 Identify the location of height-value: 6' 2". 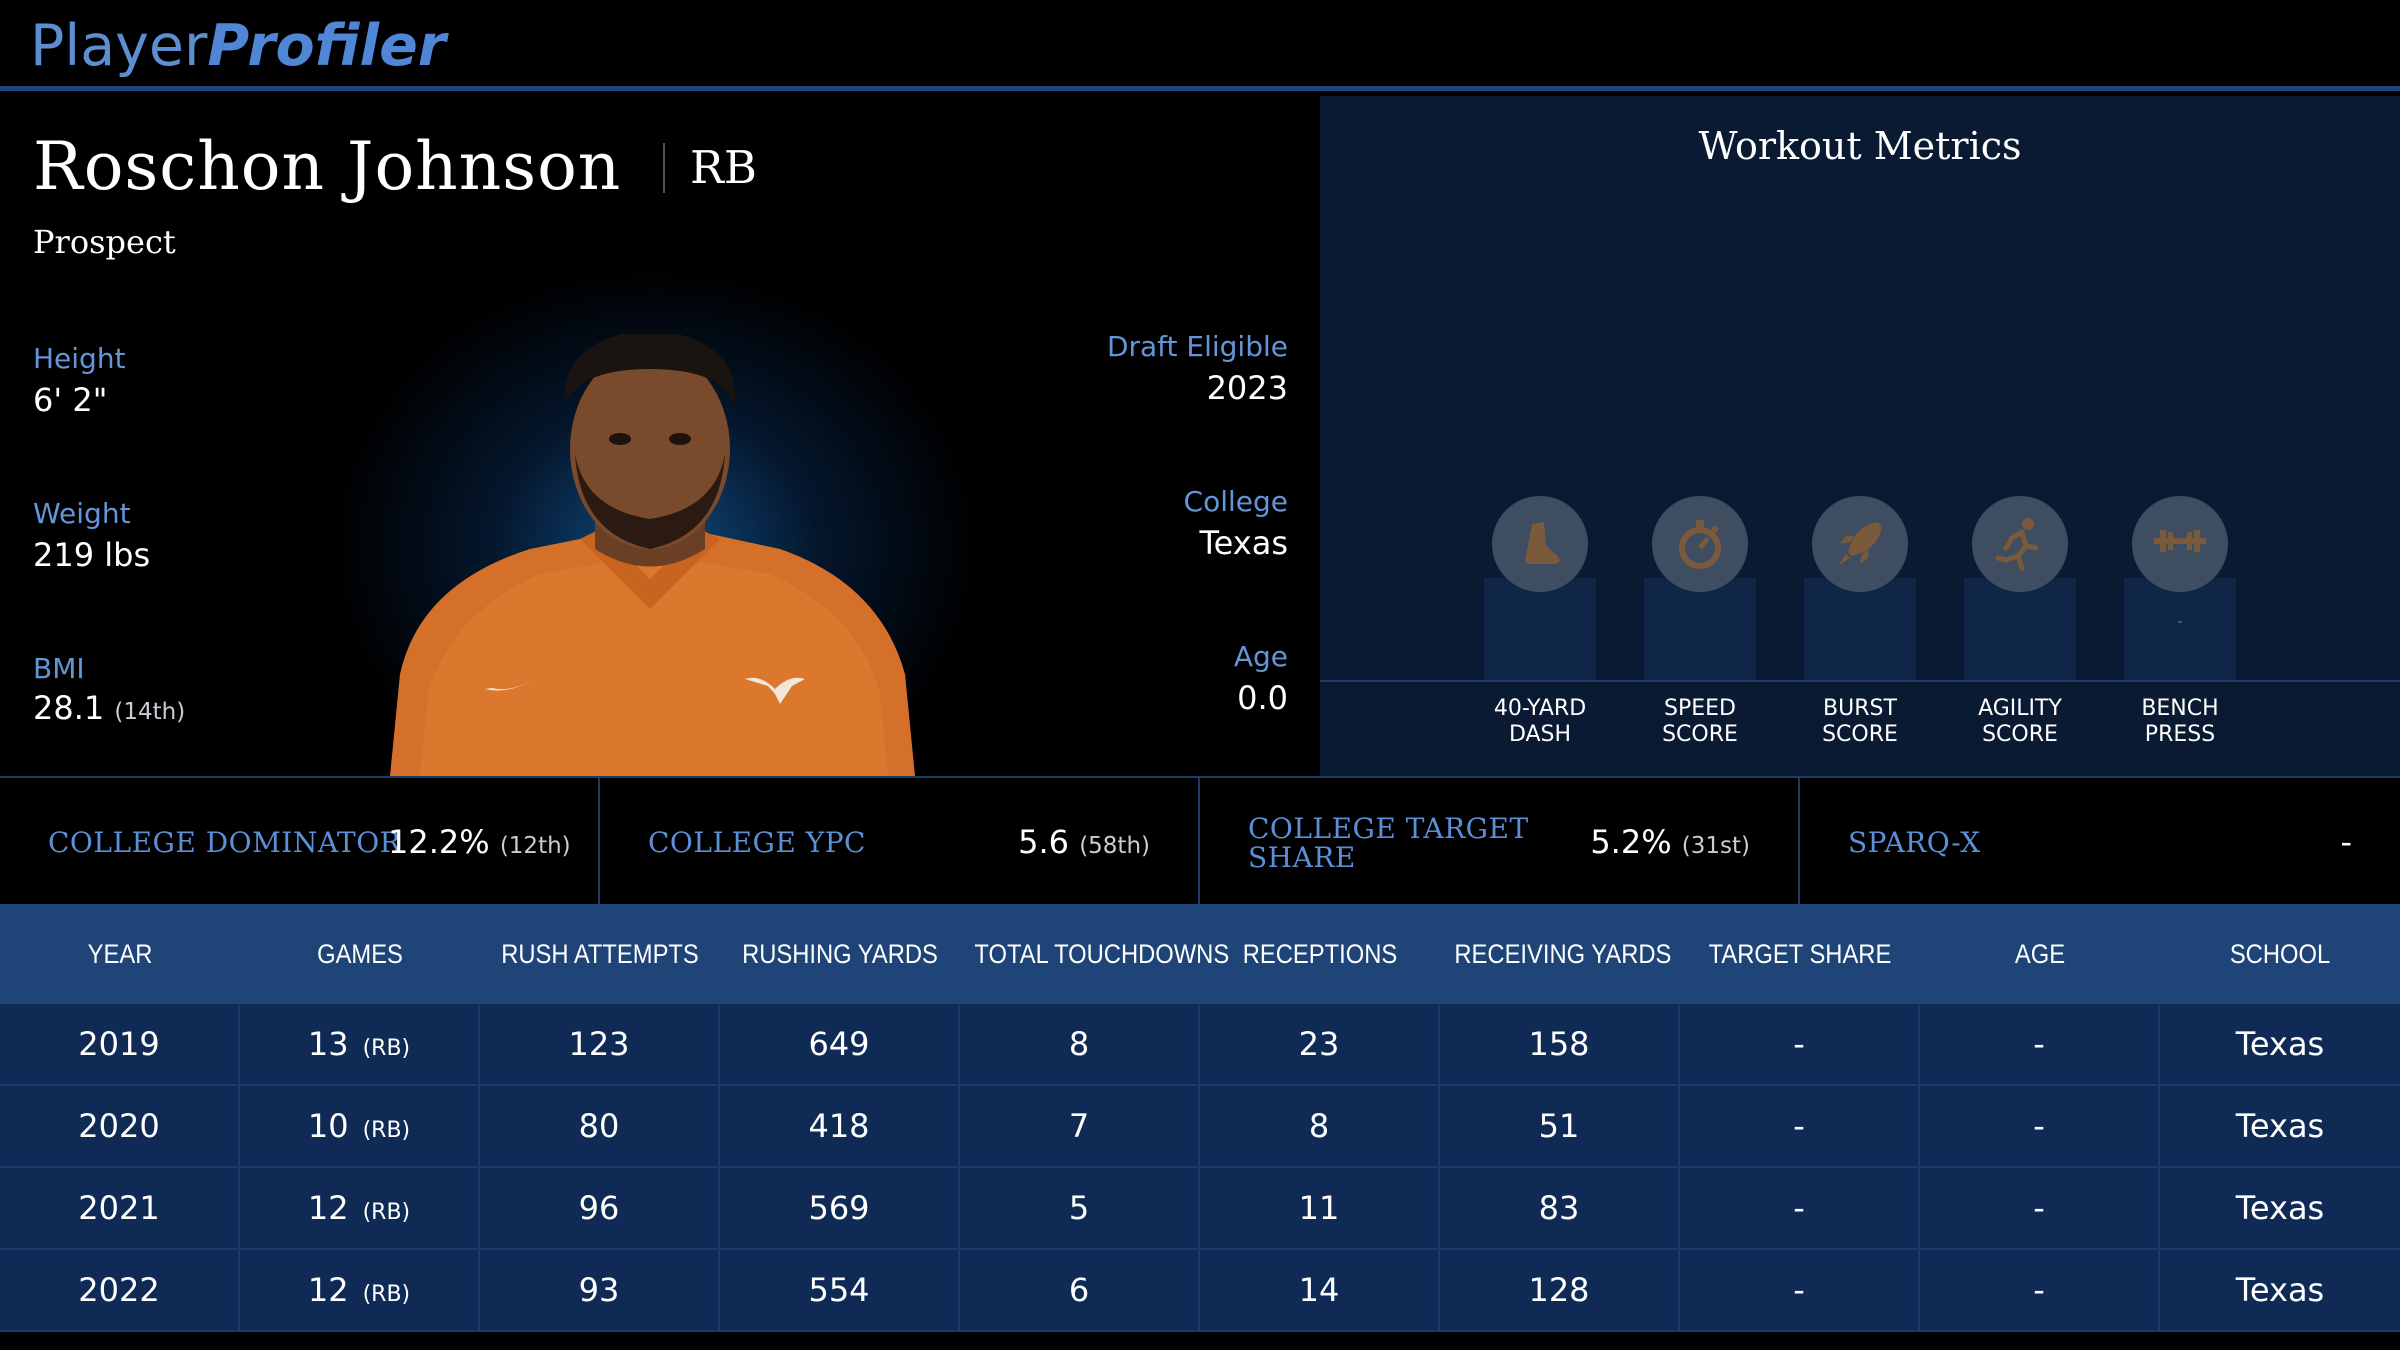
(70, 400).